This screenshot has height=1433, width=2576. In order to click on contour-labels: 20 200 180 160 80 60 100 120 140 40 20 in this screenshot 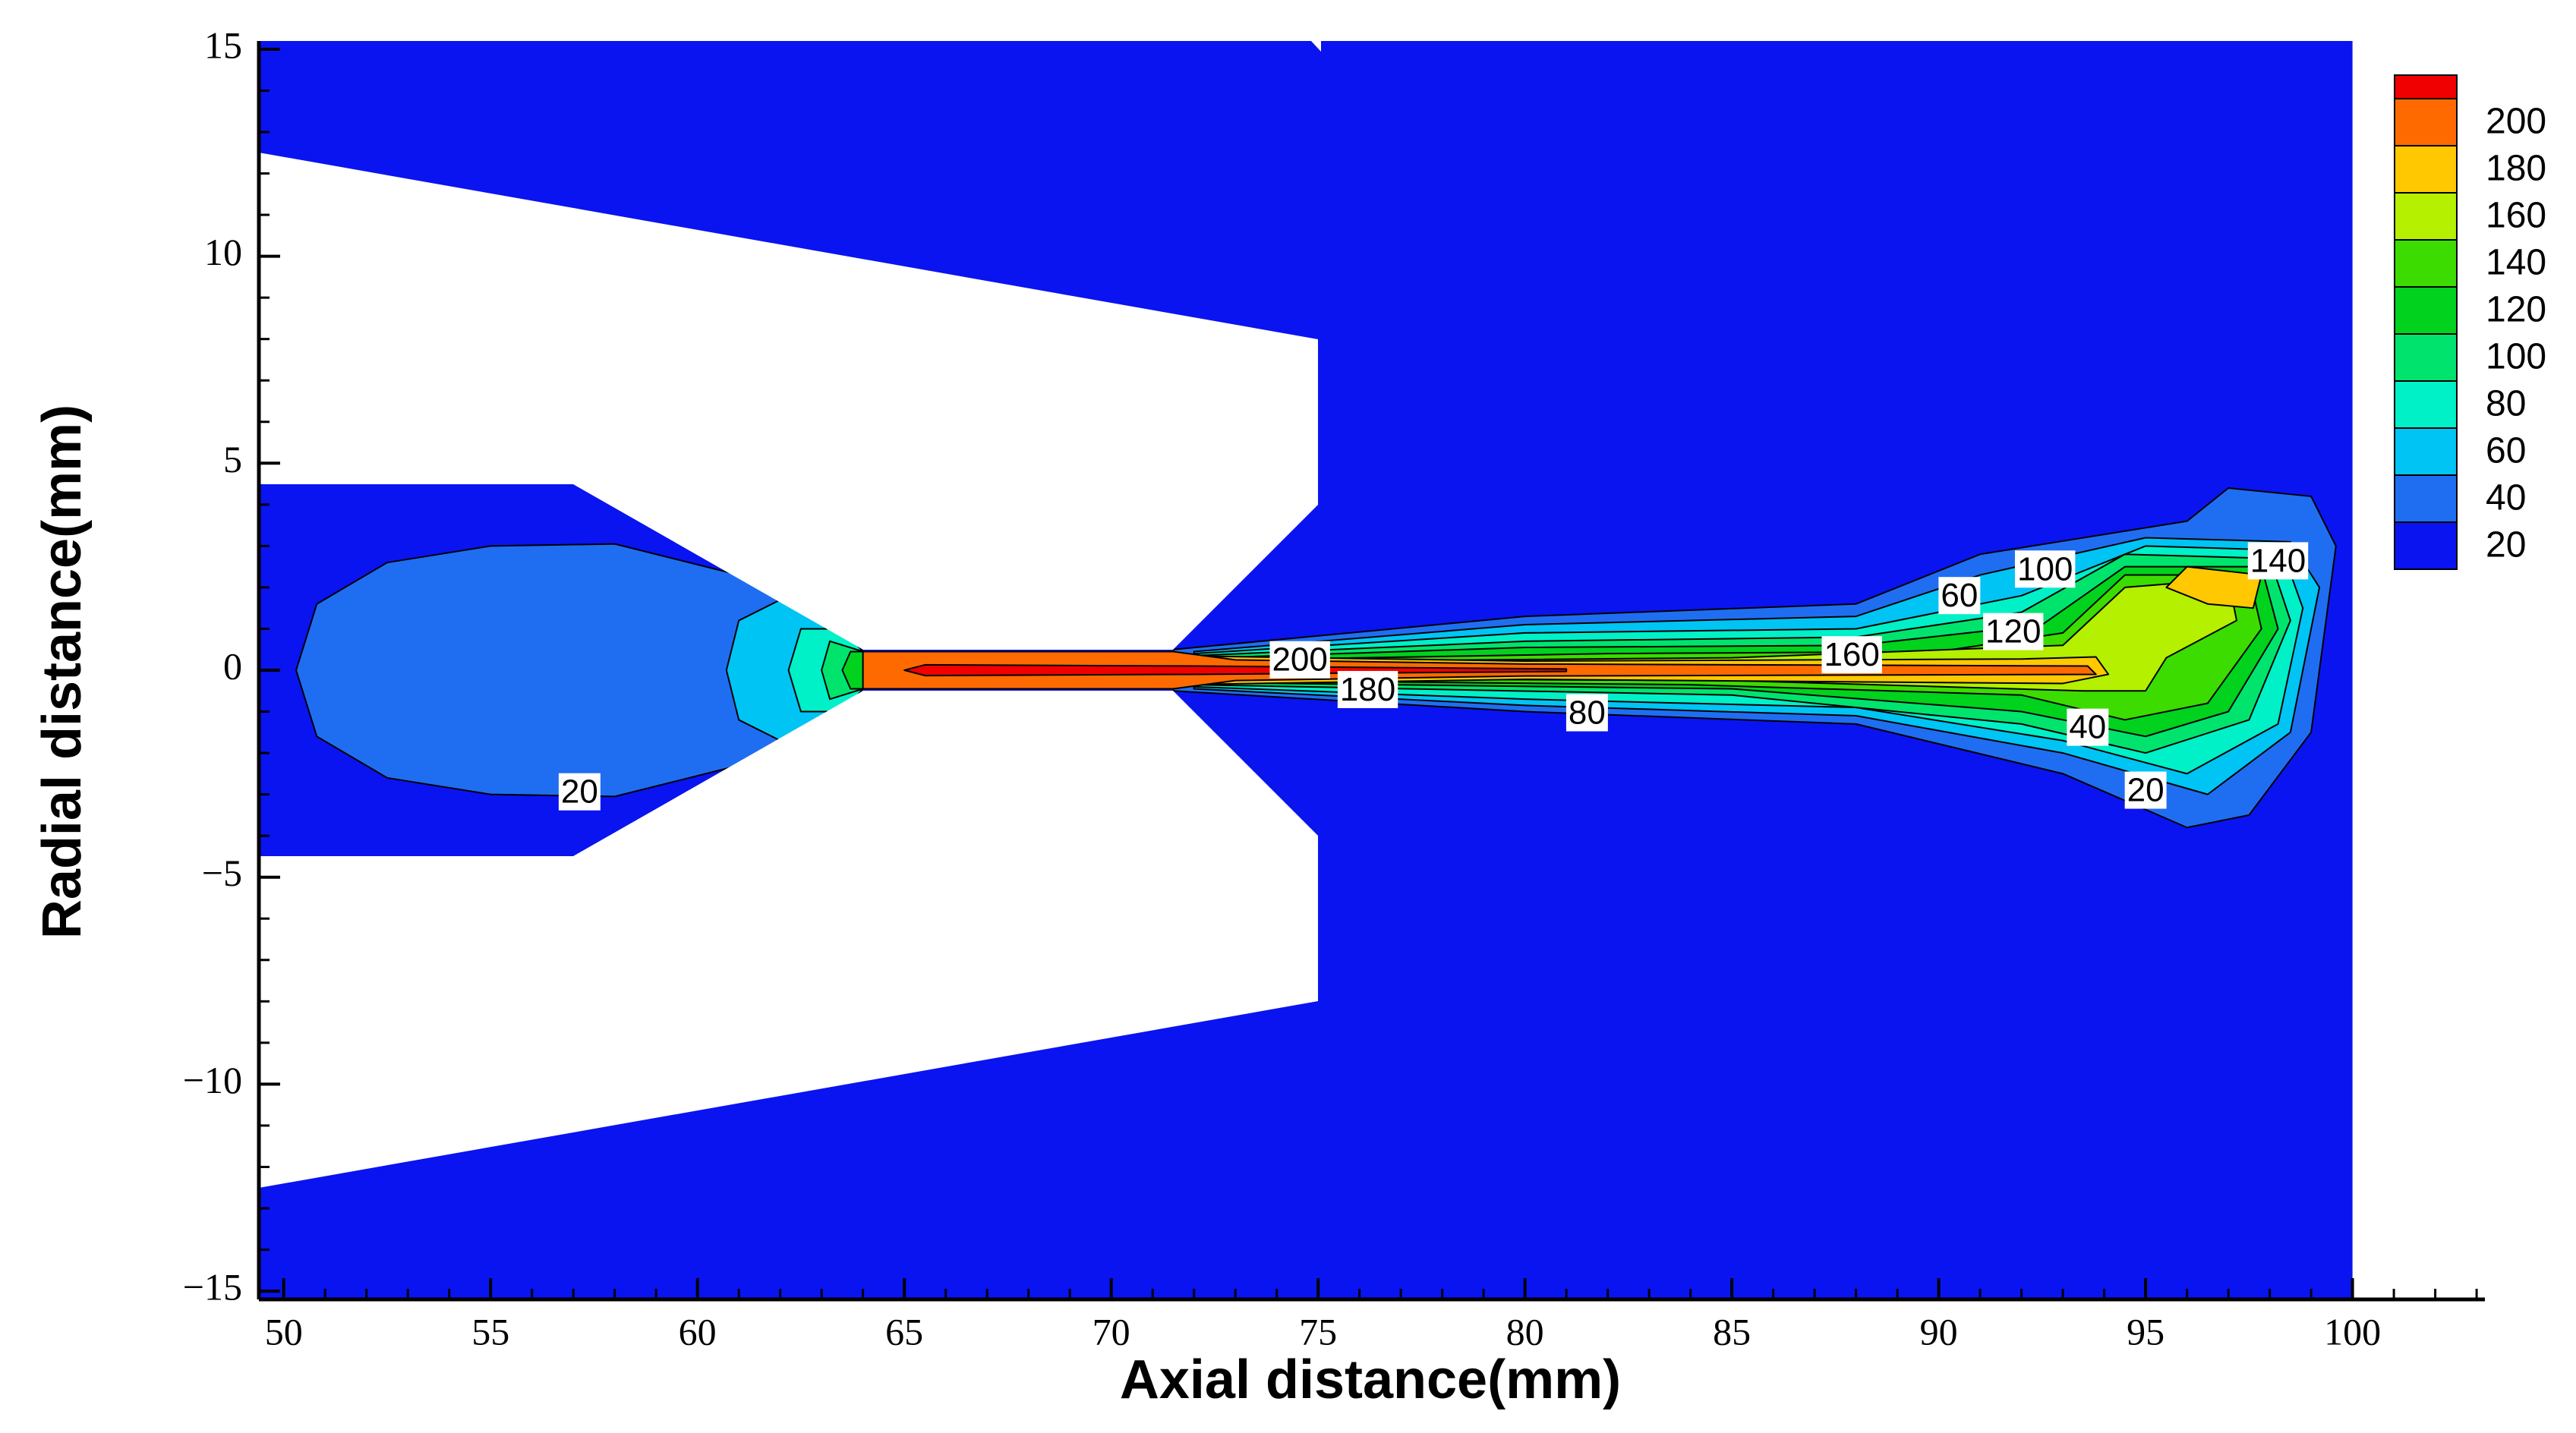, I will do `click(1433, 676)`.